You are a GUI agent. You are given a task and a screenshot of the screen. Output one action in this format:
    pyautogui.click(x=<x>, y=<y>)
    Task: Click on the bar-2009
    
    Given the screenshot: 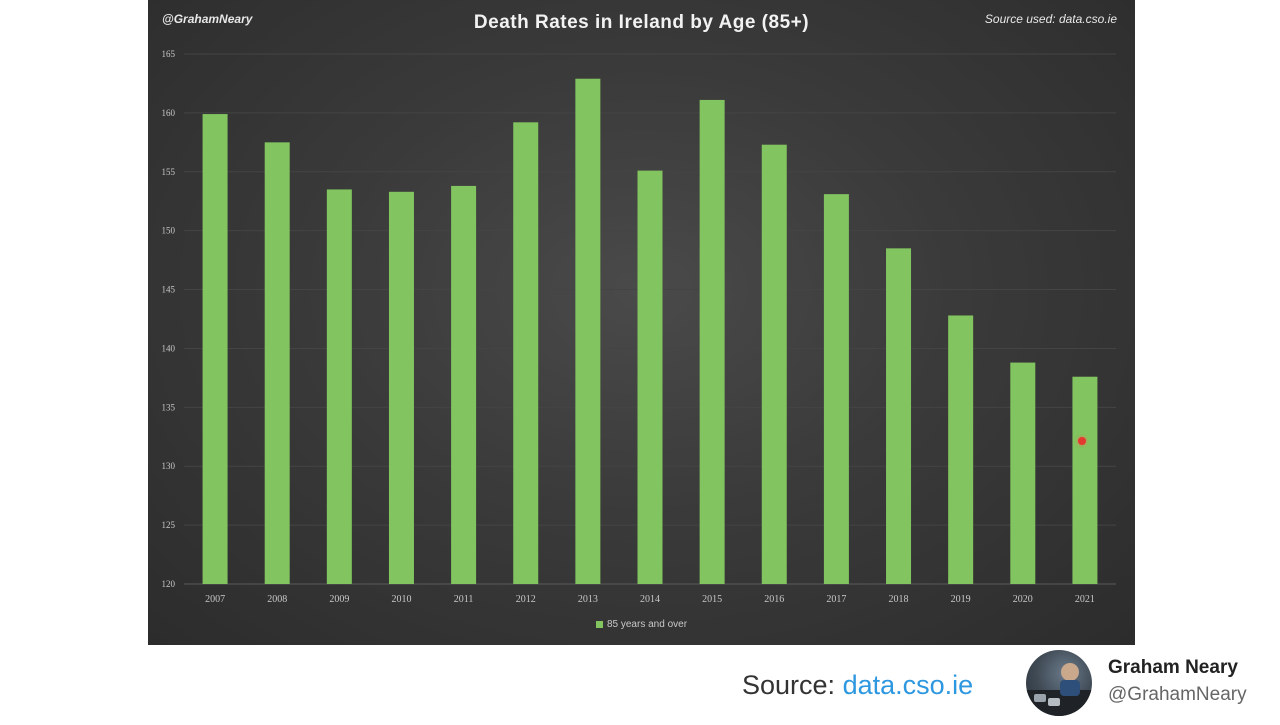 What is the action you would take?
    pyautogui.click(x=339, y=386)
    